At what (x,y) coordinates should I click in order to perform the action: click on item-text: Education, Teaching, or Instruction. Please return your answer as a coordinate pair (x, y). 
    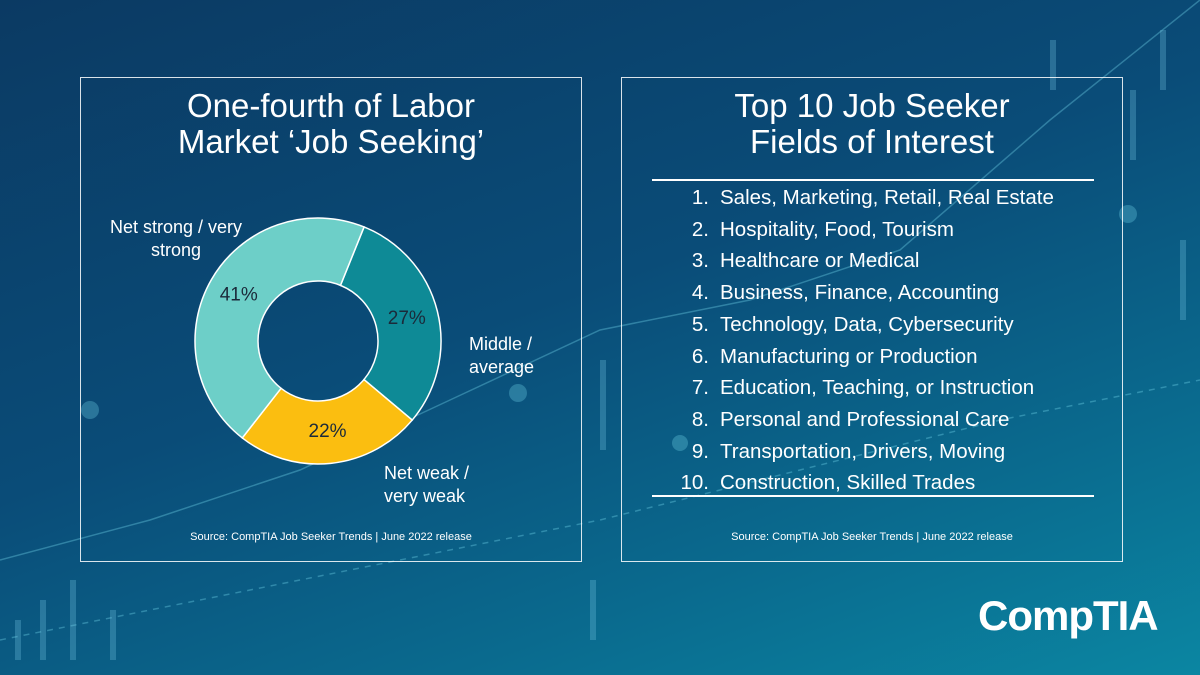
    Looking at the image, I should click on (877, 388).